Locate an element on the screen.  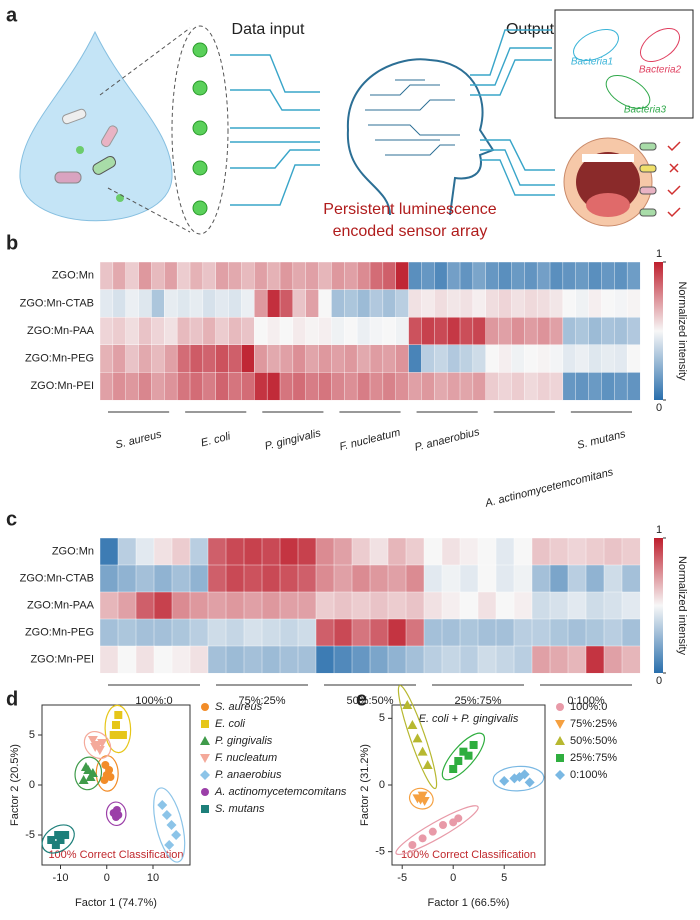
caption: encoded sensor array is located at coordinates (410, 231).